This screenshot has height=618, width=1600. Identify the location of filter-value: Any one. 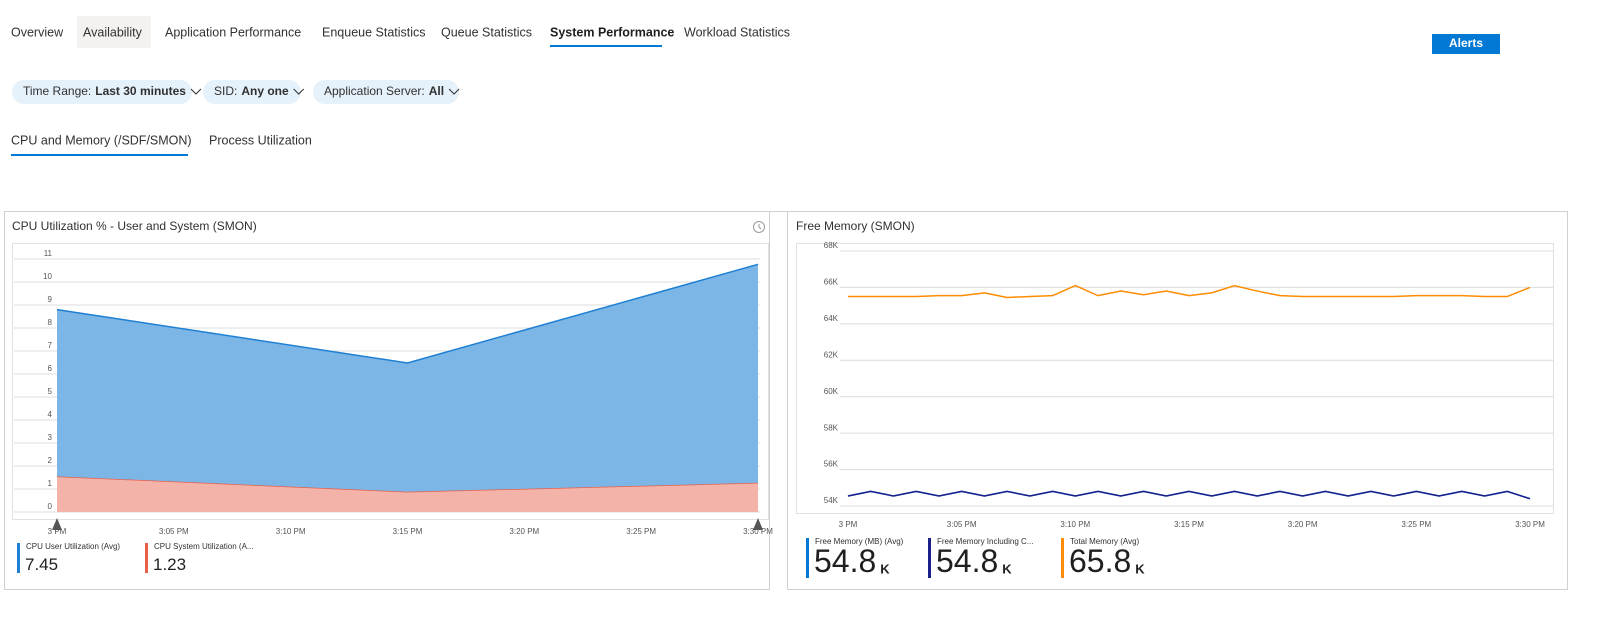
(265, 91).